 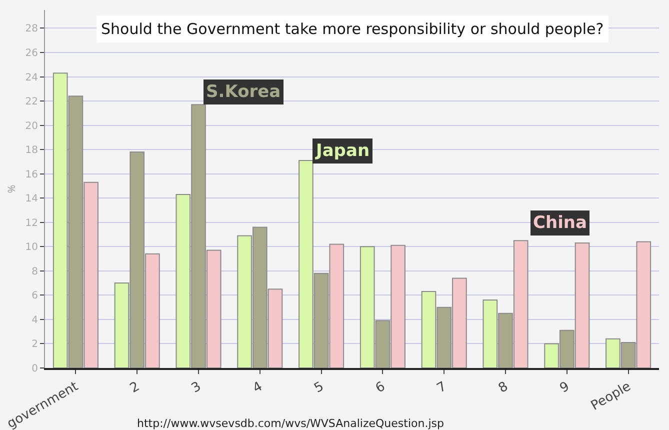 What do you see at coordinates (560, 223) in the screenshot?
I see `series-label: China` at bounding box center [560, 223].